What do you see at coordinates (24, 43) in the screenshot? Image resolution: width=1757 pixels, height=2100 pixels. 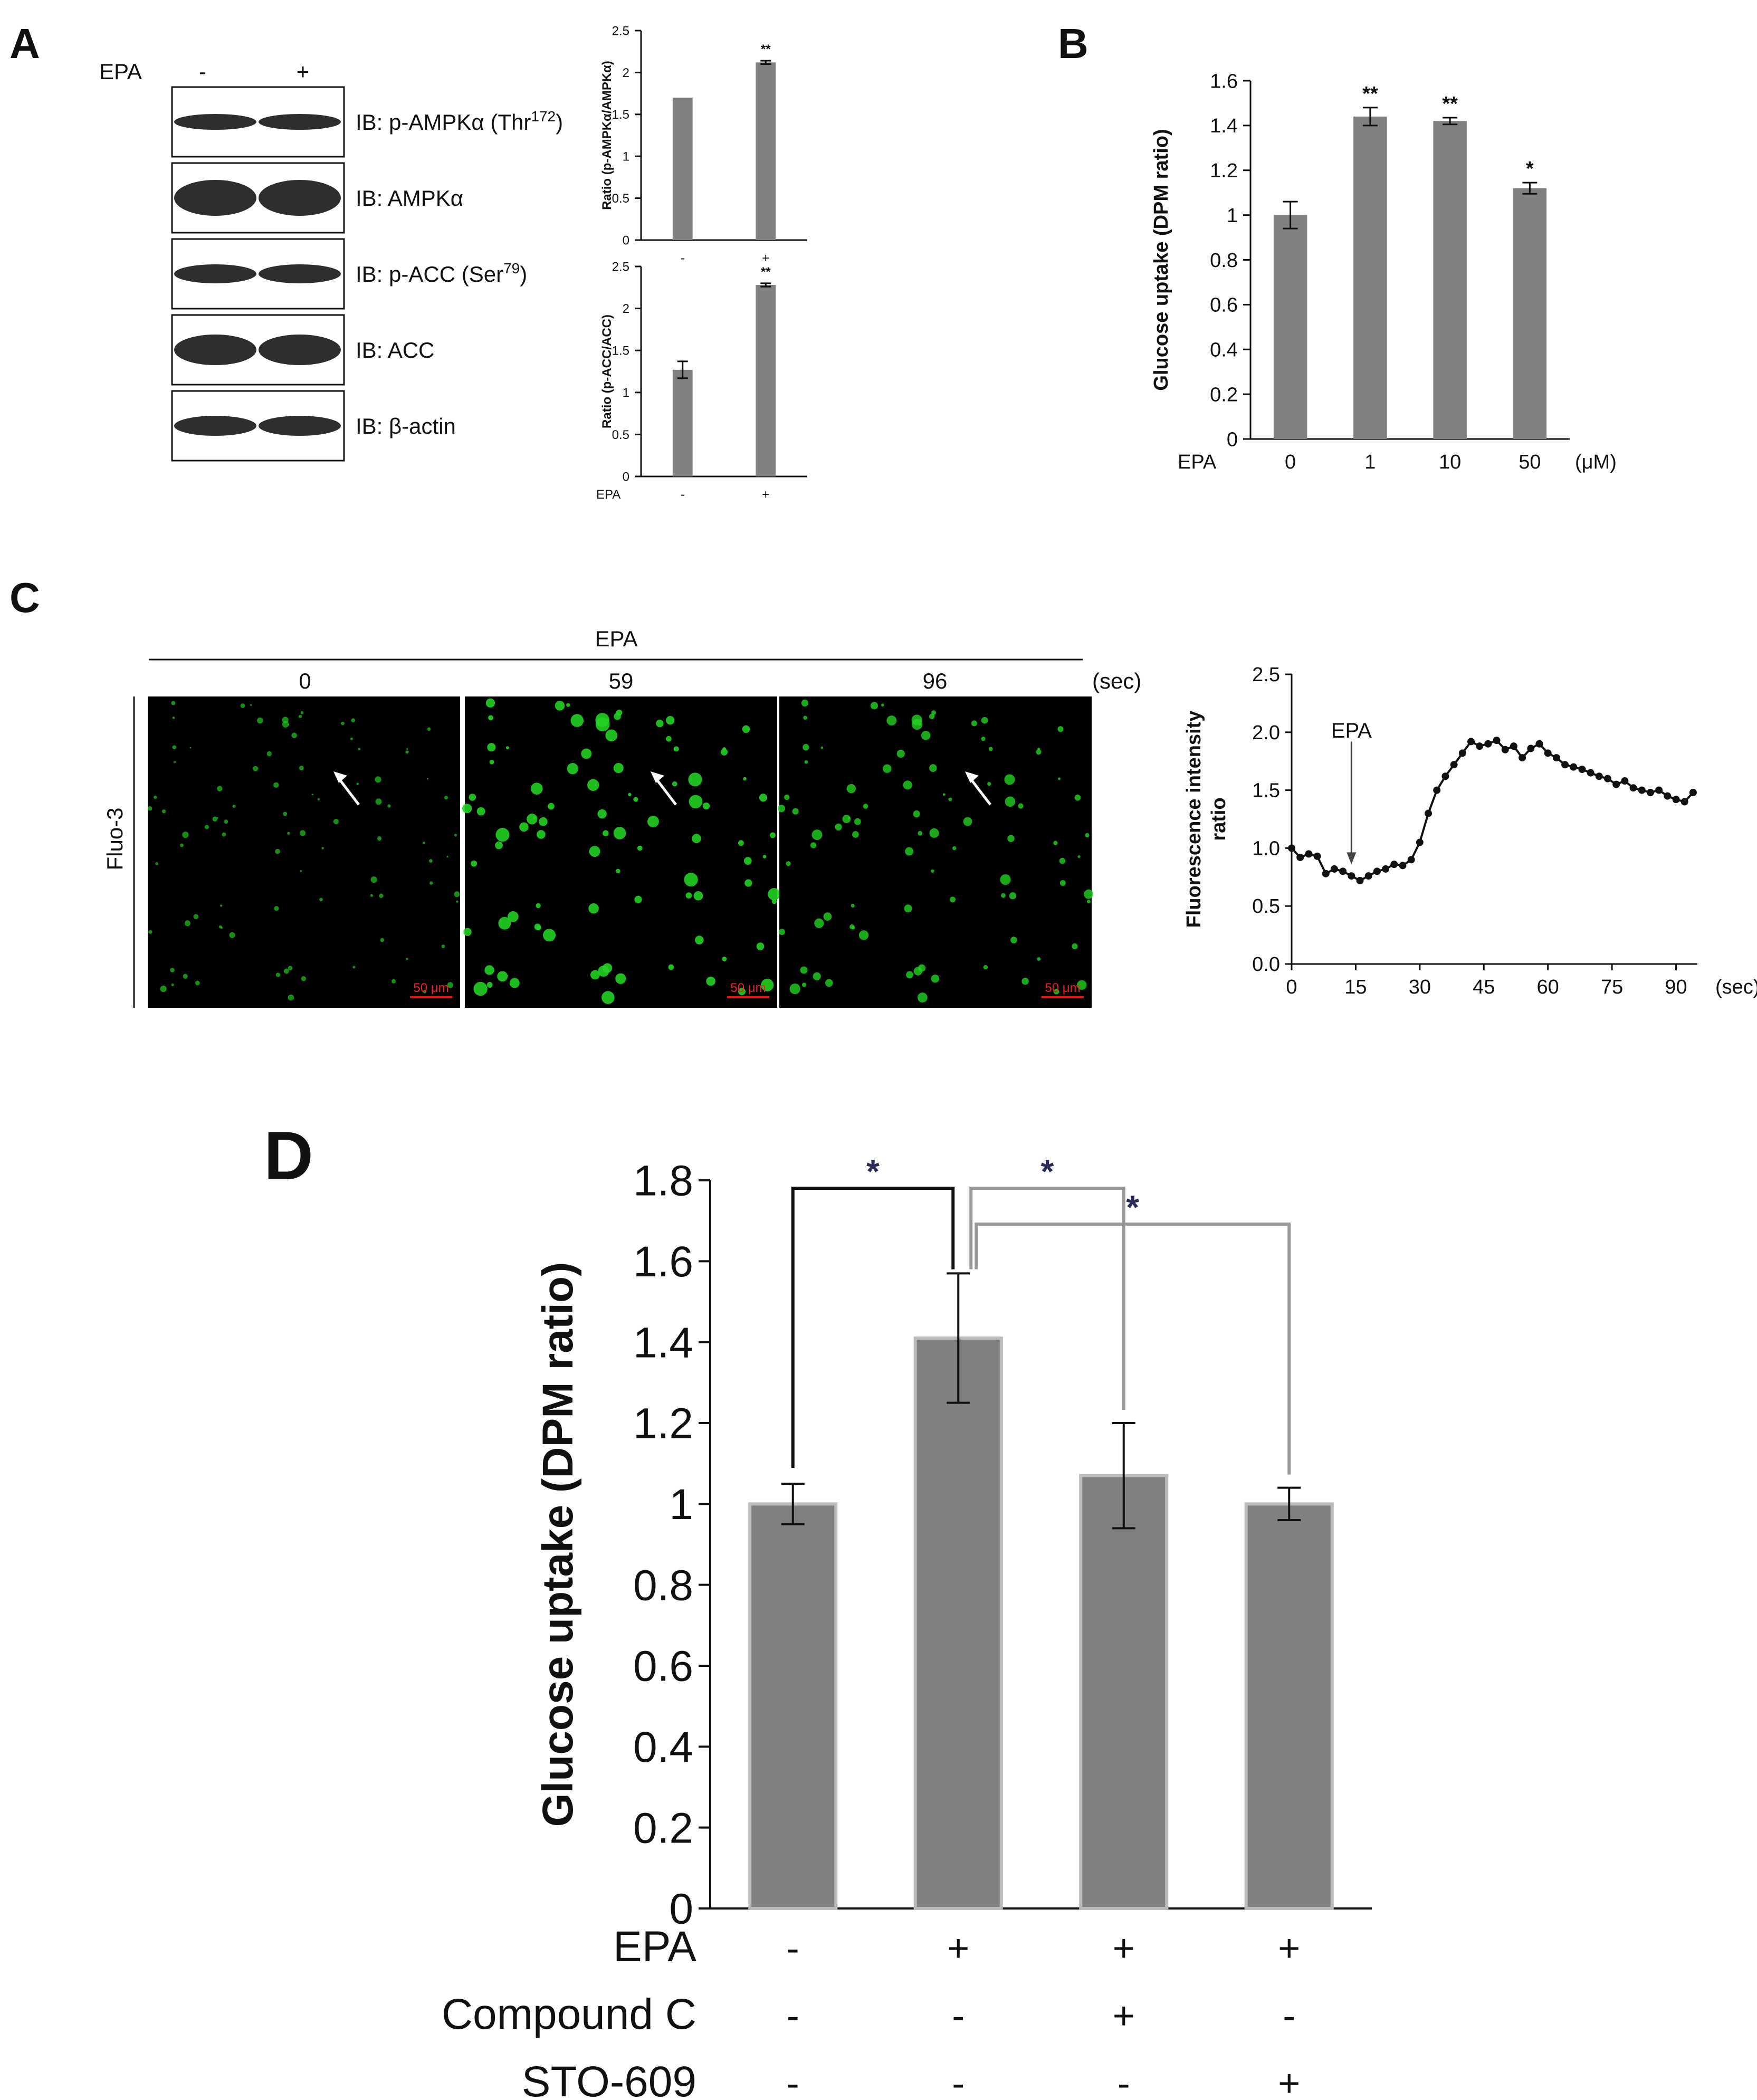 I see `panel-label-a: A` at bounding box center [24, 43].